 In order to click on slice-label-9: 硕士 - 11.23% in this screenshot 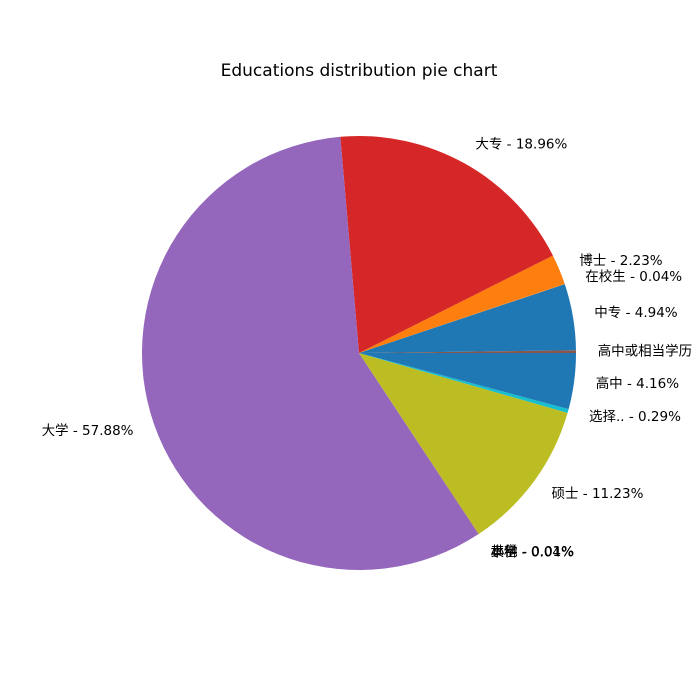, I will do `click(598, 494)`.